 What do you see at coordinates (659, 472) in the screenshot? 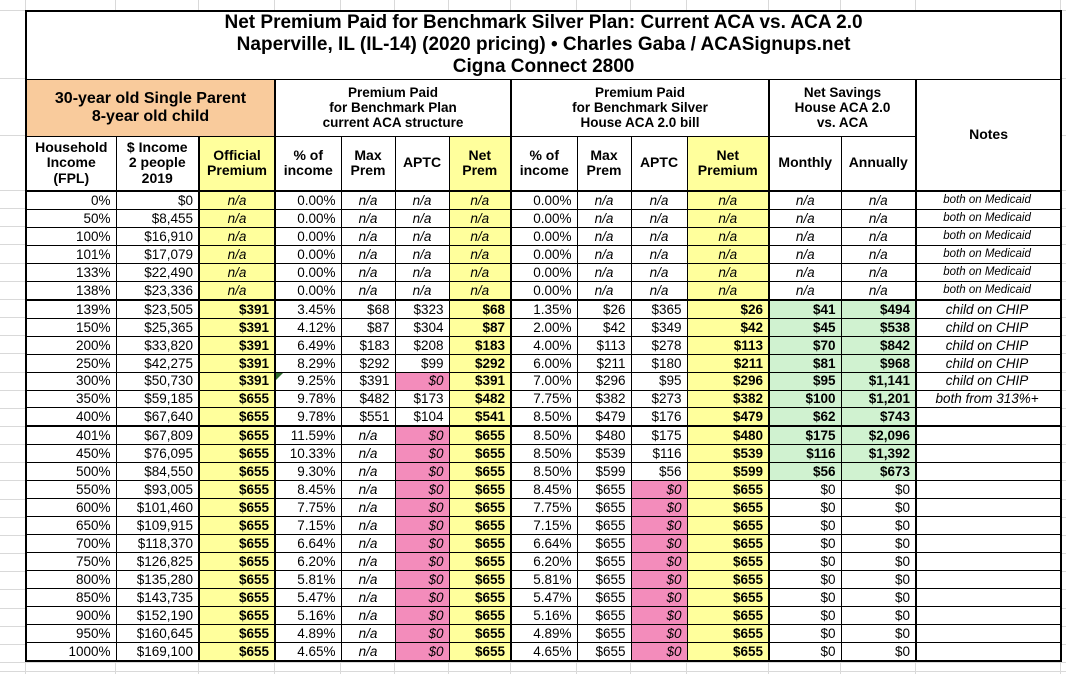
I see `cell-aca2-aptc: $56` at bounding box center [659, 472].